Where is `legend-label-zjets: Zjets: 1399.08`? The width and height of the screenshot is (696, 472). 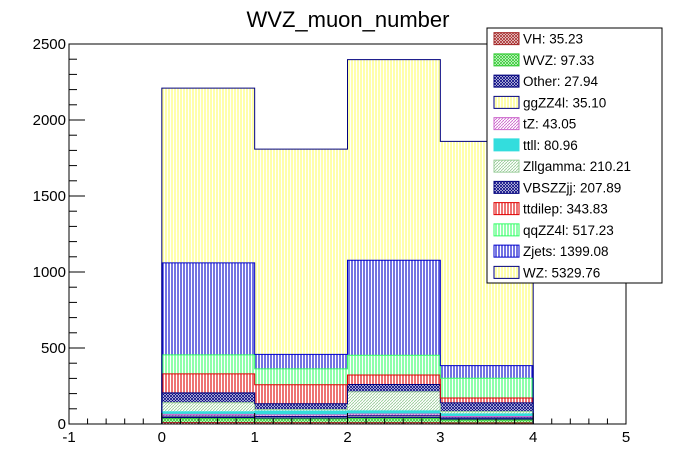
legend-label-zjets: Zjets: 1399.08 is located at coordinates (566, 251).